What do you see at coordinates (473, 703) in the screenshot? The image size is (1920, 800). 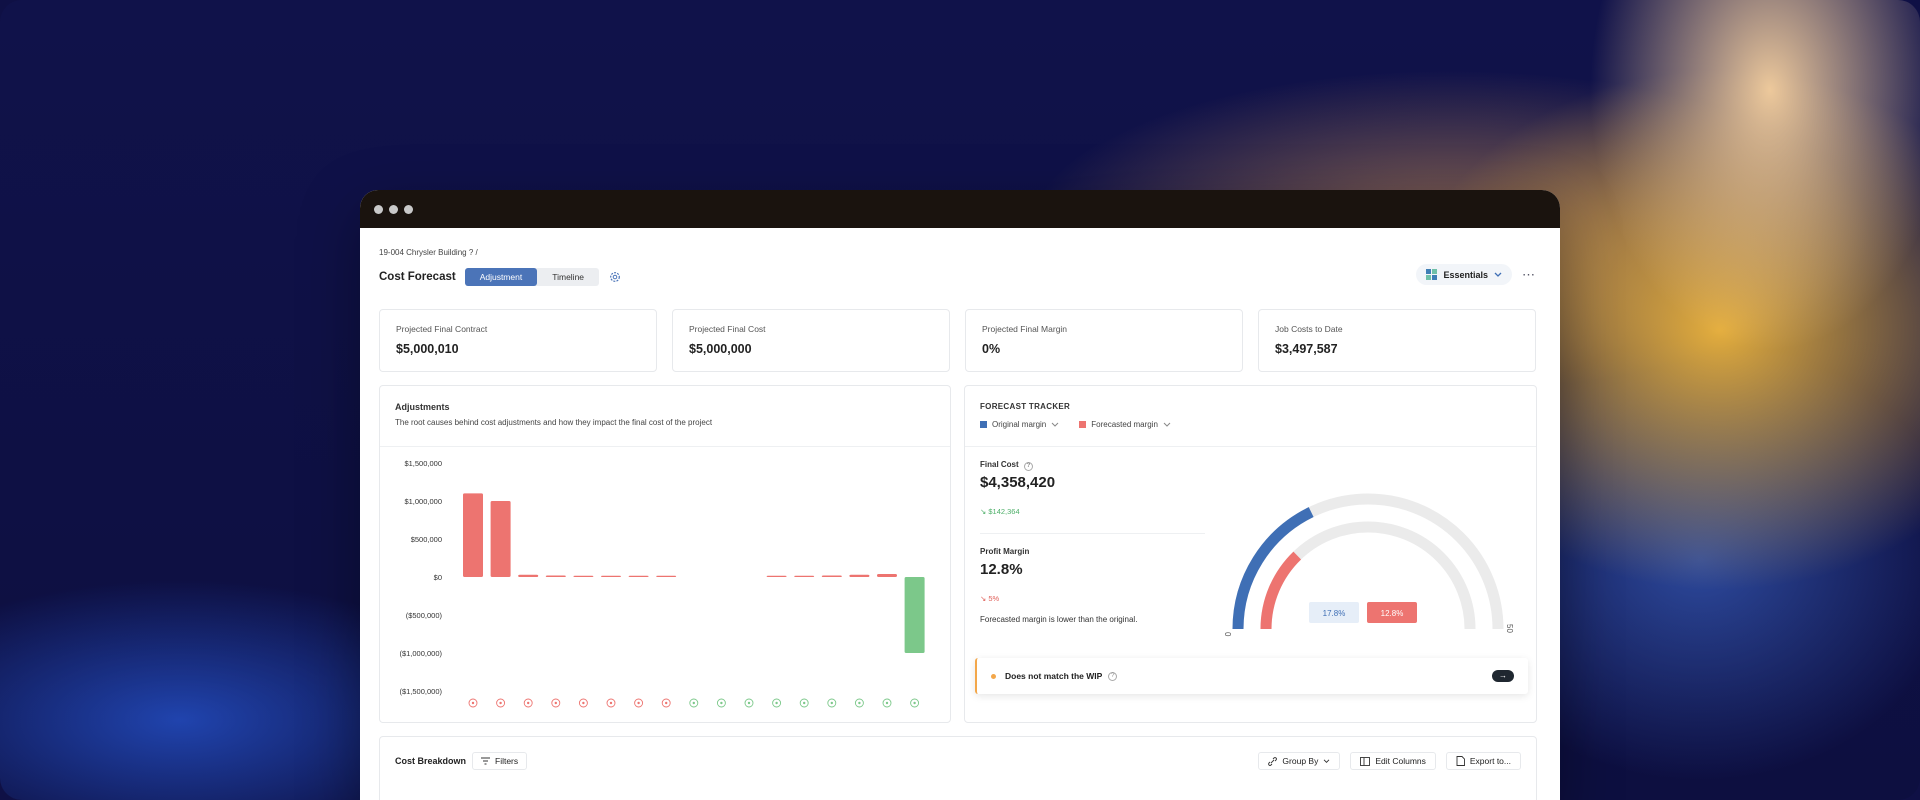 I see `grid-icon` at bounding box center [473, 703].